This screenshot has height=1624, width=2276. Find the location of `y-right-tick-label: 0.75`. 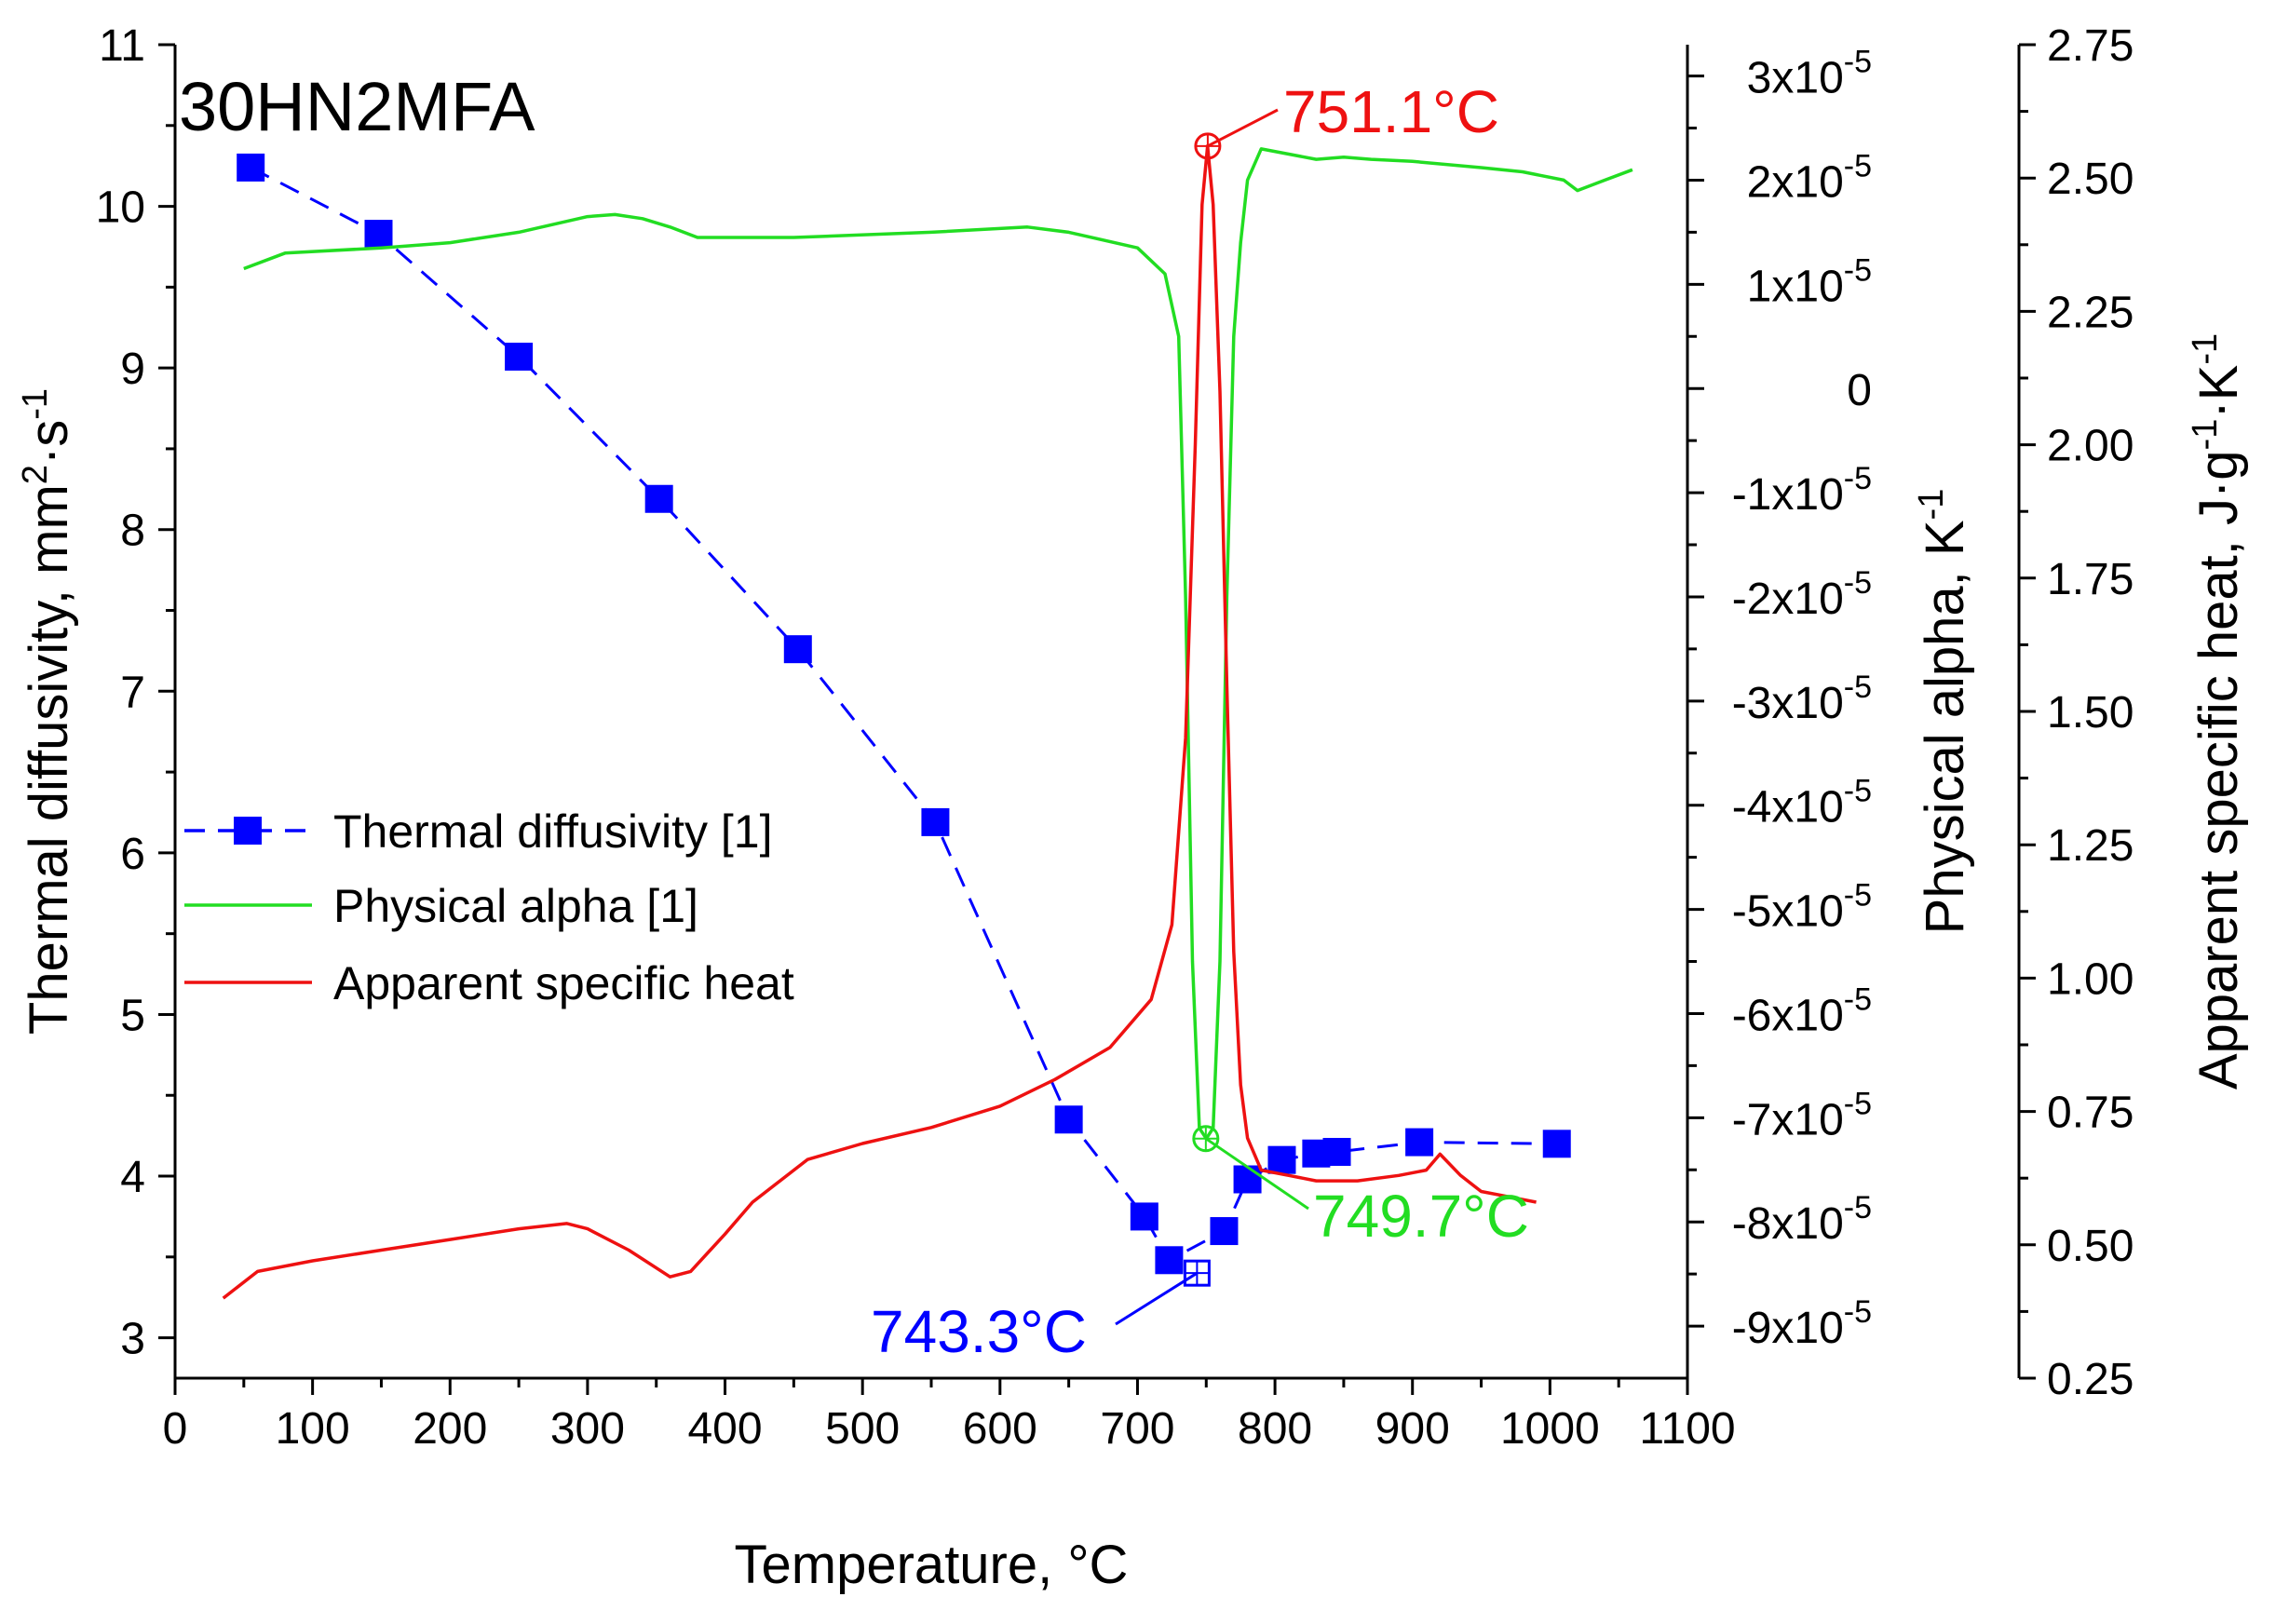

y-right-tick-label: 0.75 is located at coordinates (2090, 1113).